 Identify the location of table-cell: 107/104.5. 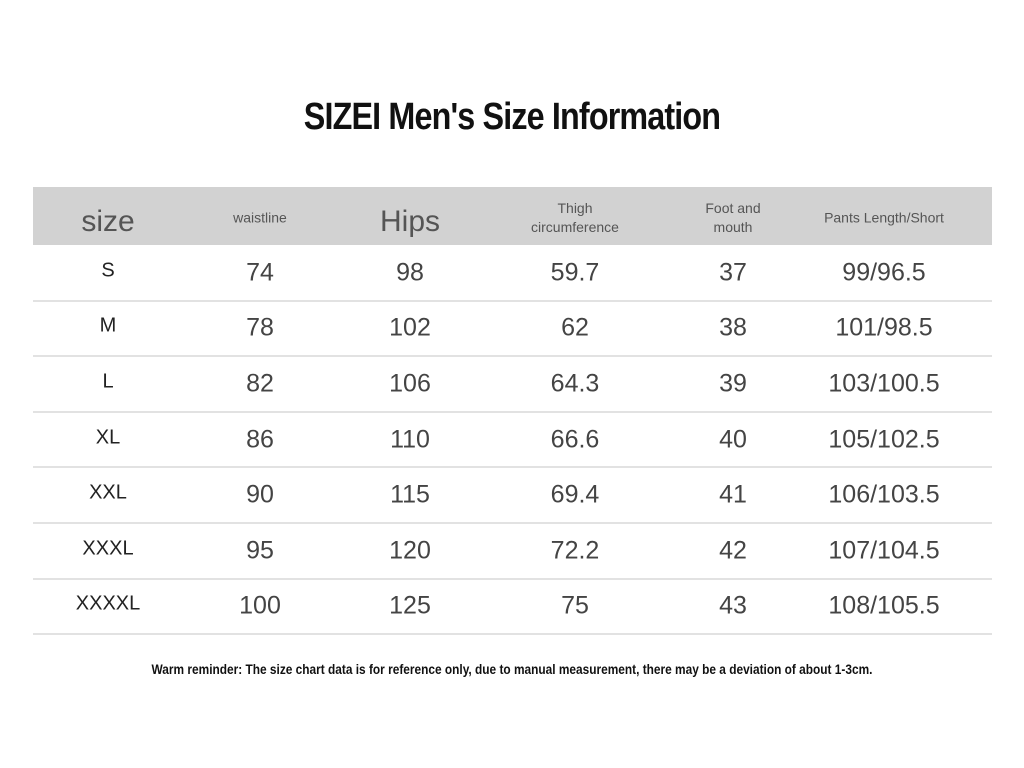
(884, 550).